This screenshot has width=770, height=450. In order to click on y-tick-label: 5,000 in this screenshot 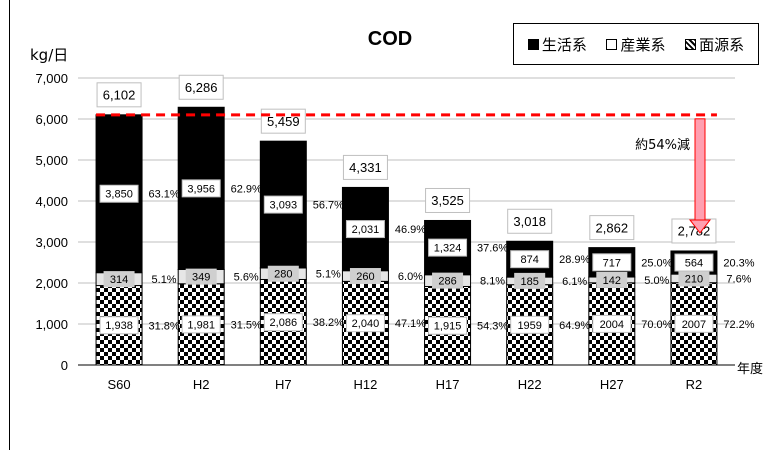, I will do `click(51, 160)`.